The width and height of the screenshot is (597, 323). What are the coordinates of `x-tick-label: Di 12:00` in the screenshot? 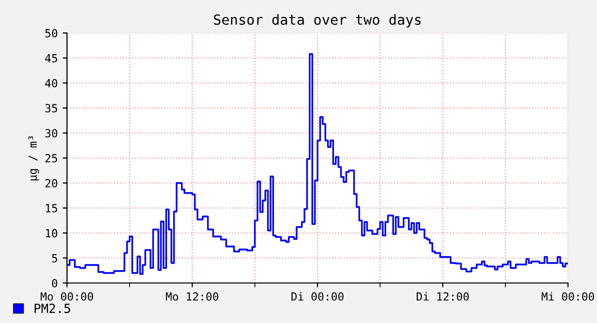 It's located at (442, 296).